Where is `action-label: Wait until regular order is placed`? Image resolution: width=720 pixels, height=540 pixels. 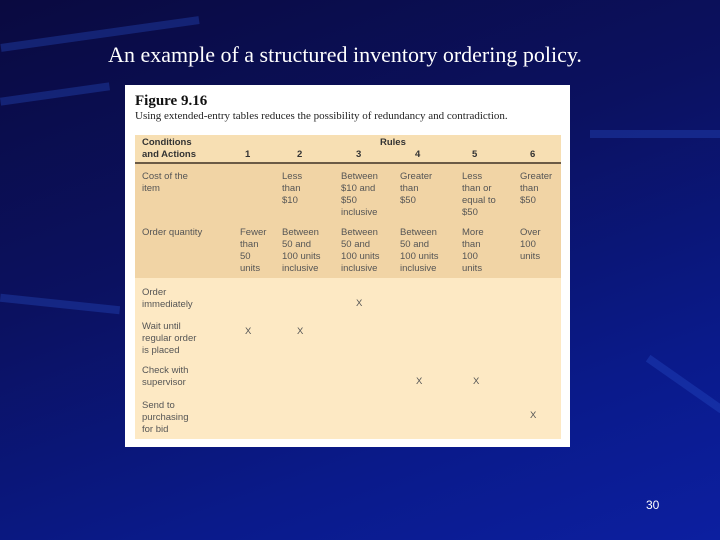 action-label: Wait until regular order is placed is located at coordinates (169, 338).